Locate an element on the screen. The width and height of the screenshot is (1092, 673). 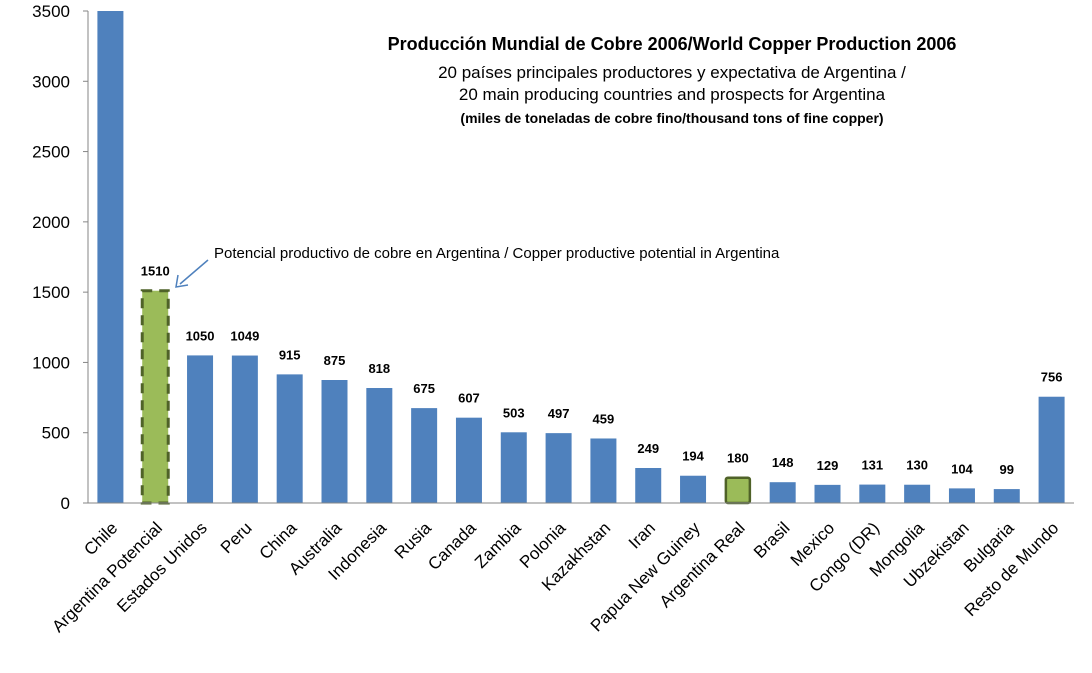
y-tick-label: 3500 is located at coordinates (51, 11).